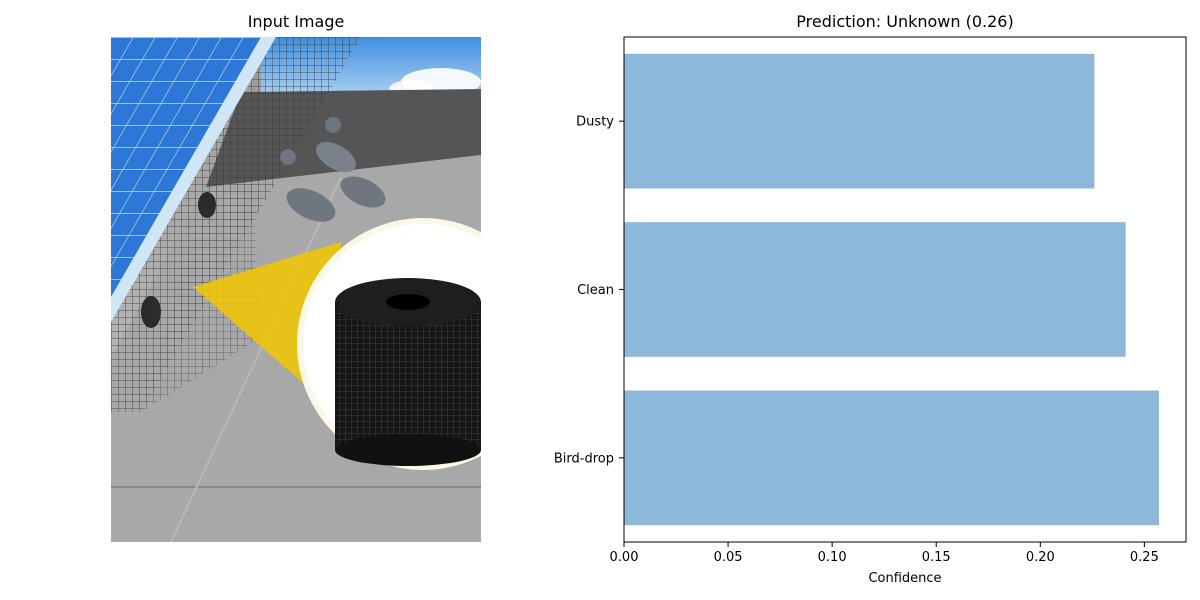 This screenshot has width=1200, height=600. I want to click on x-tick-label: 0.20, so click(1040, 557).